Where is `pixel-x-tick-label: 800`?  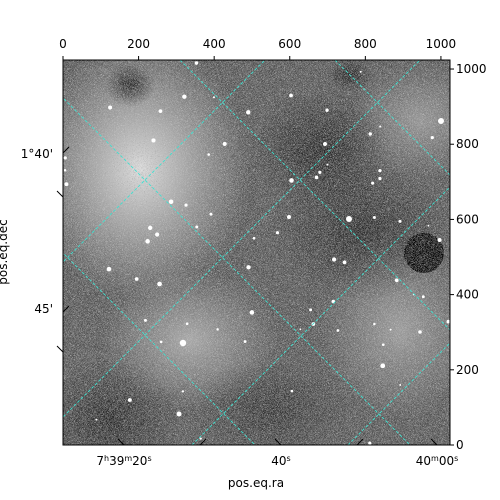 pixel-x-tick-label: 800 is located at coordinates (365, 44).